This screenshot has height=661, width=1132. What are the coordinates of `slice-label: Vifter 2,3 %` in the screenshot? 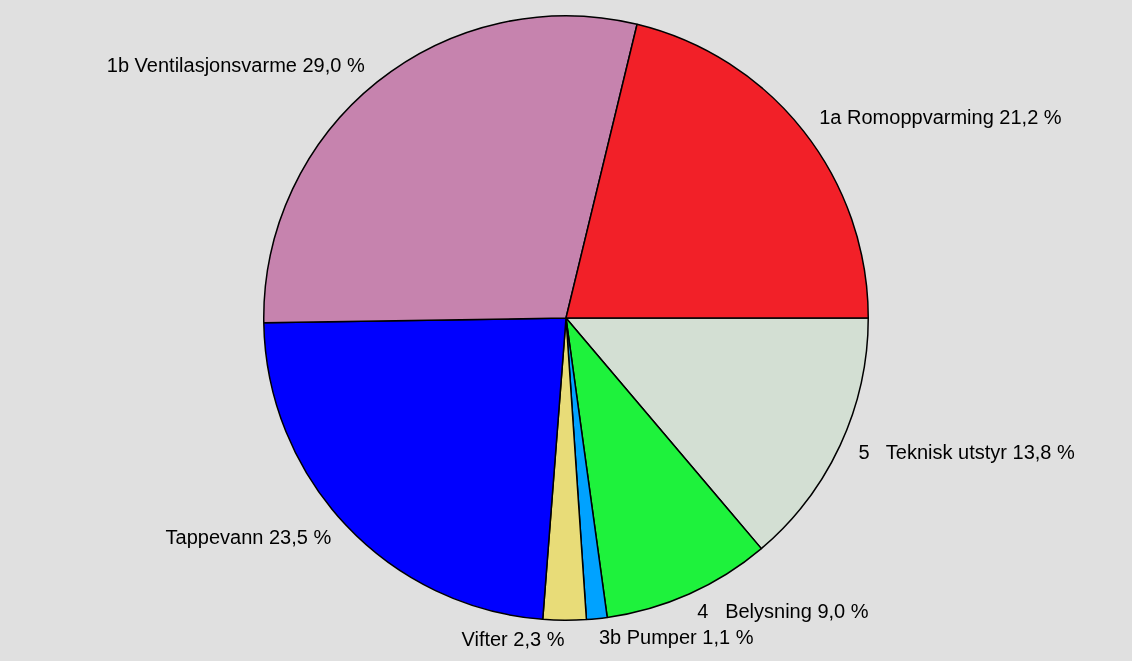 It's located at (513, 638).